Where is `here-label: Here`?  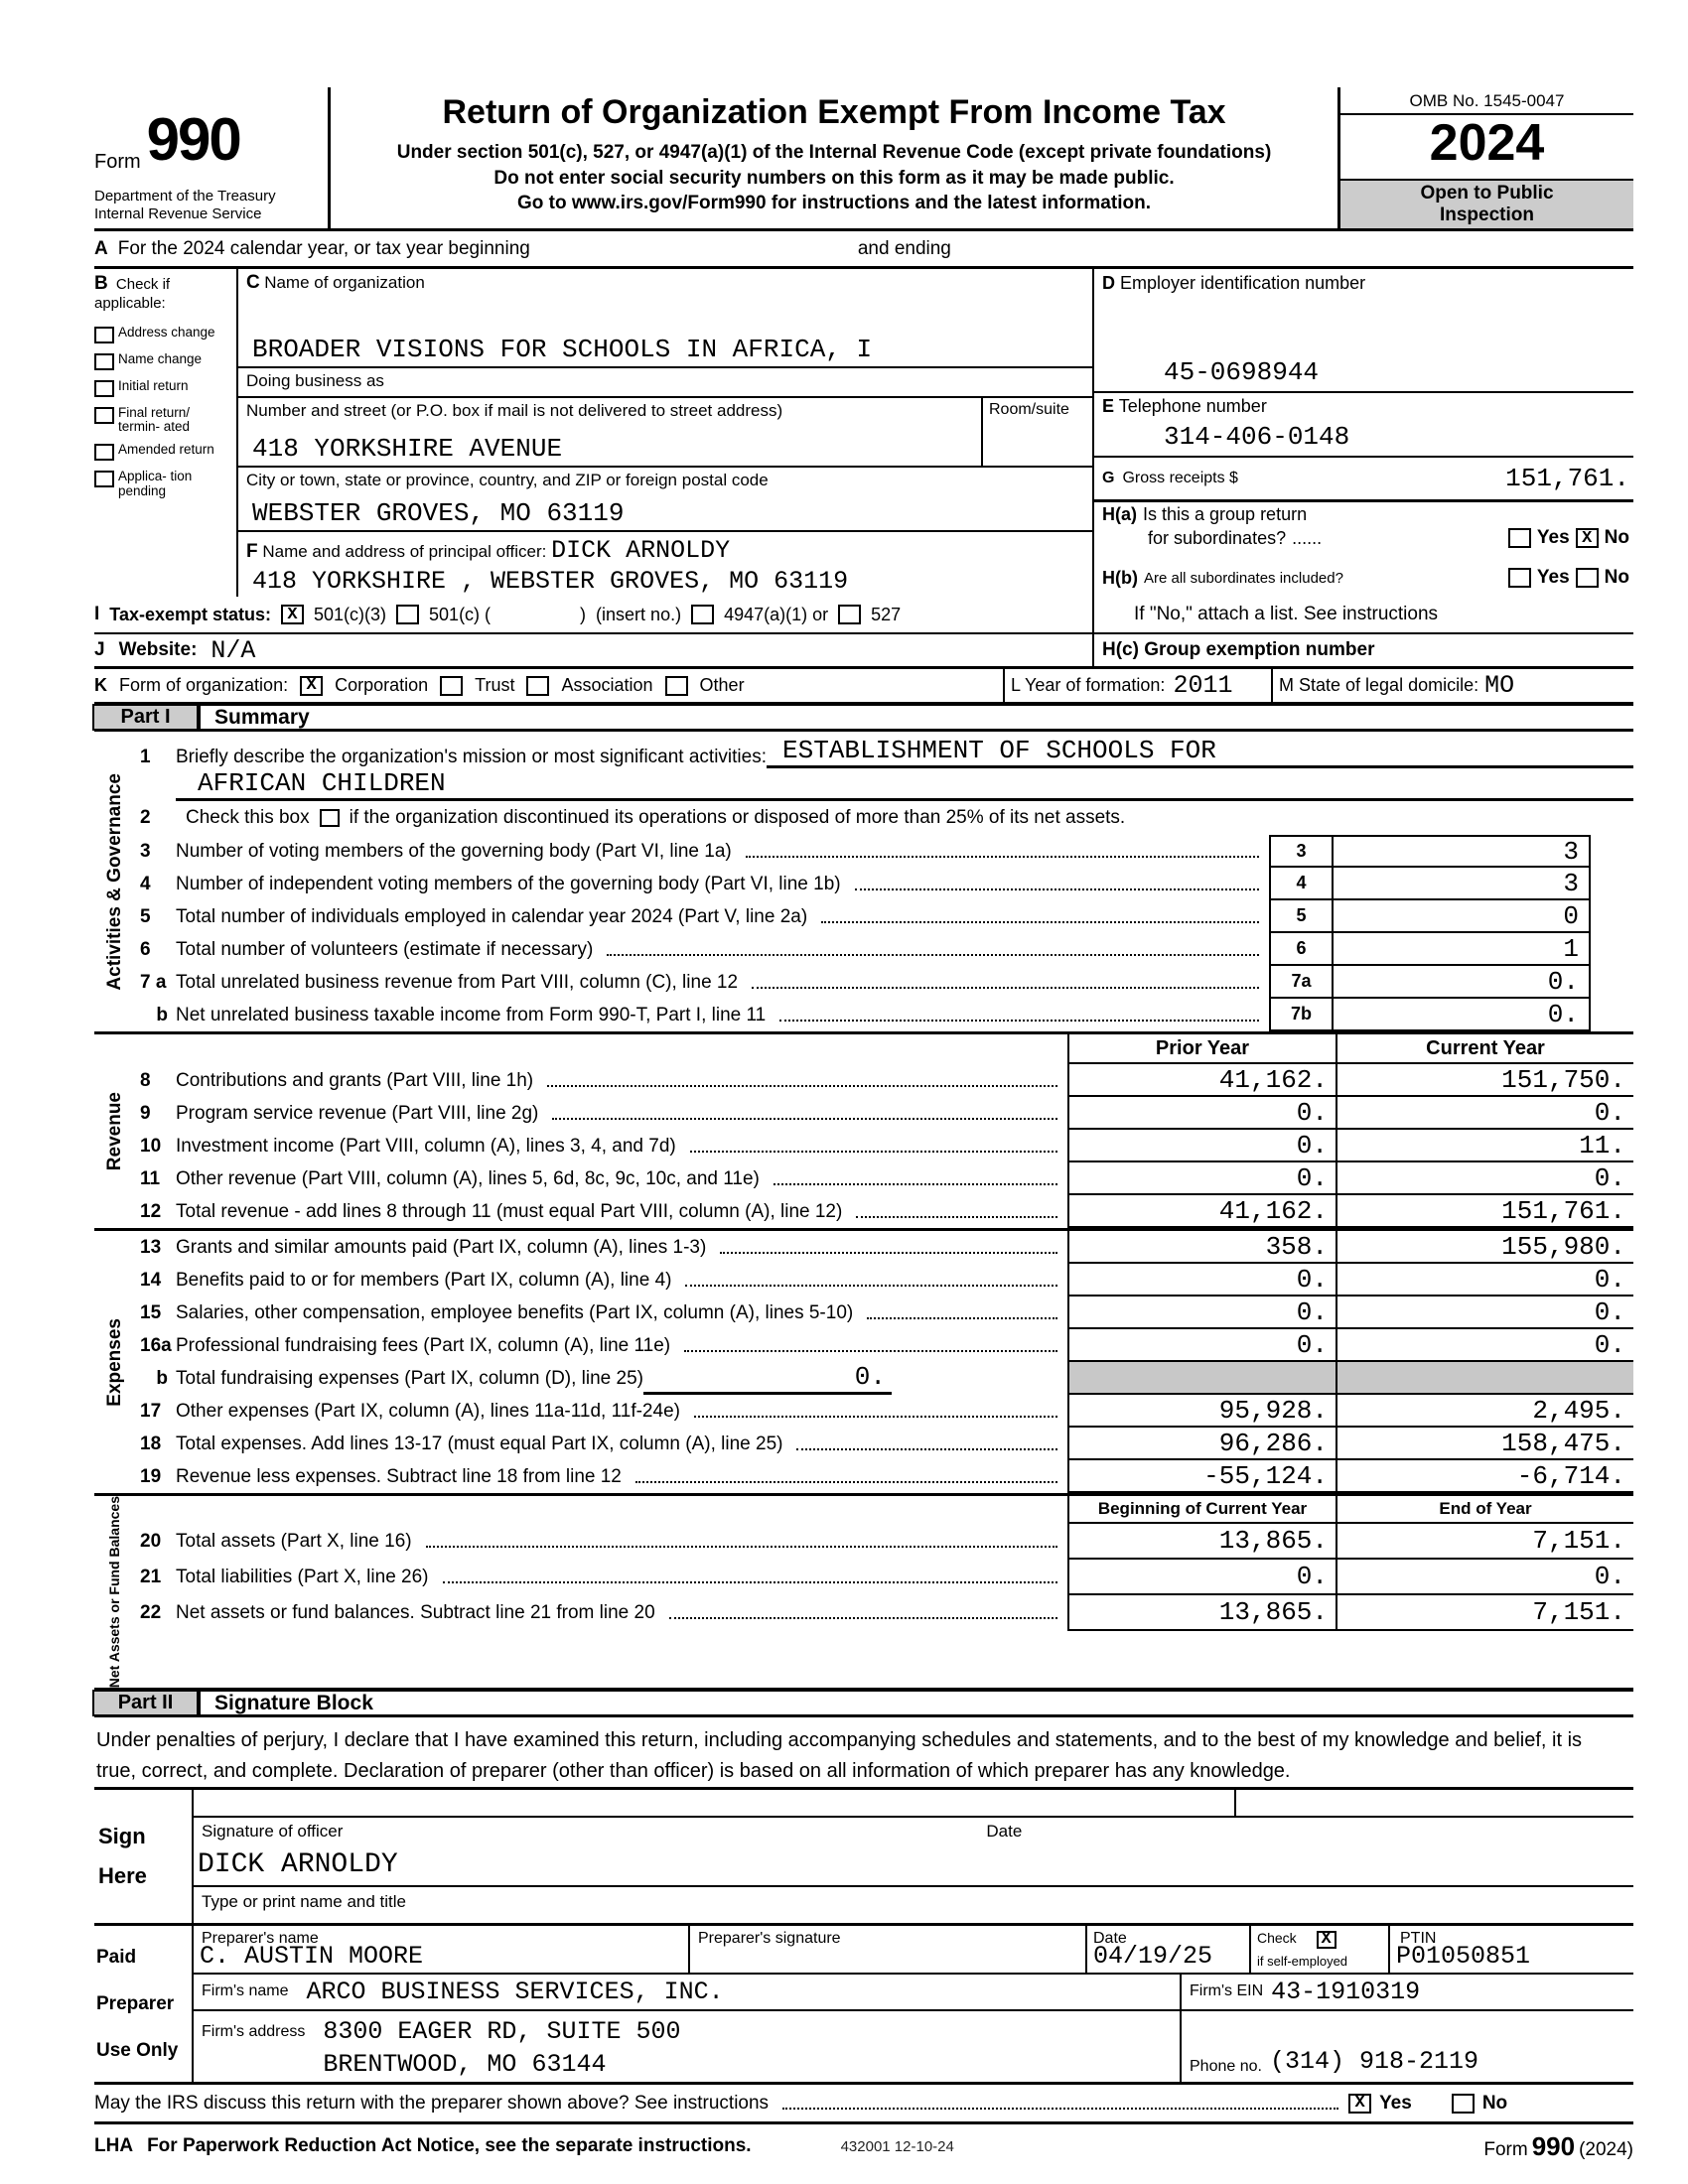
here-label: Here is located at coordinates (122, 1876).